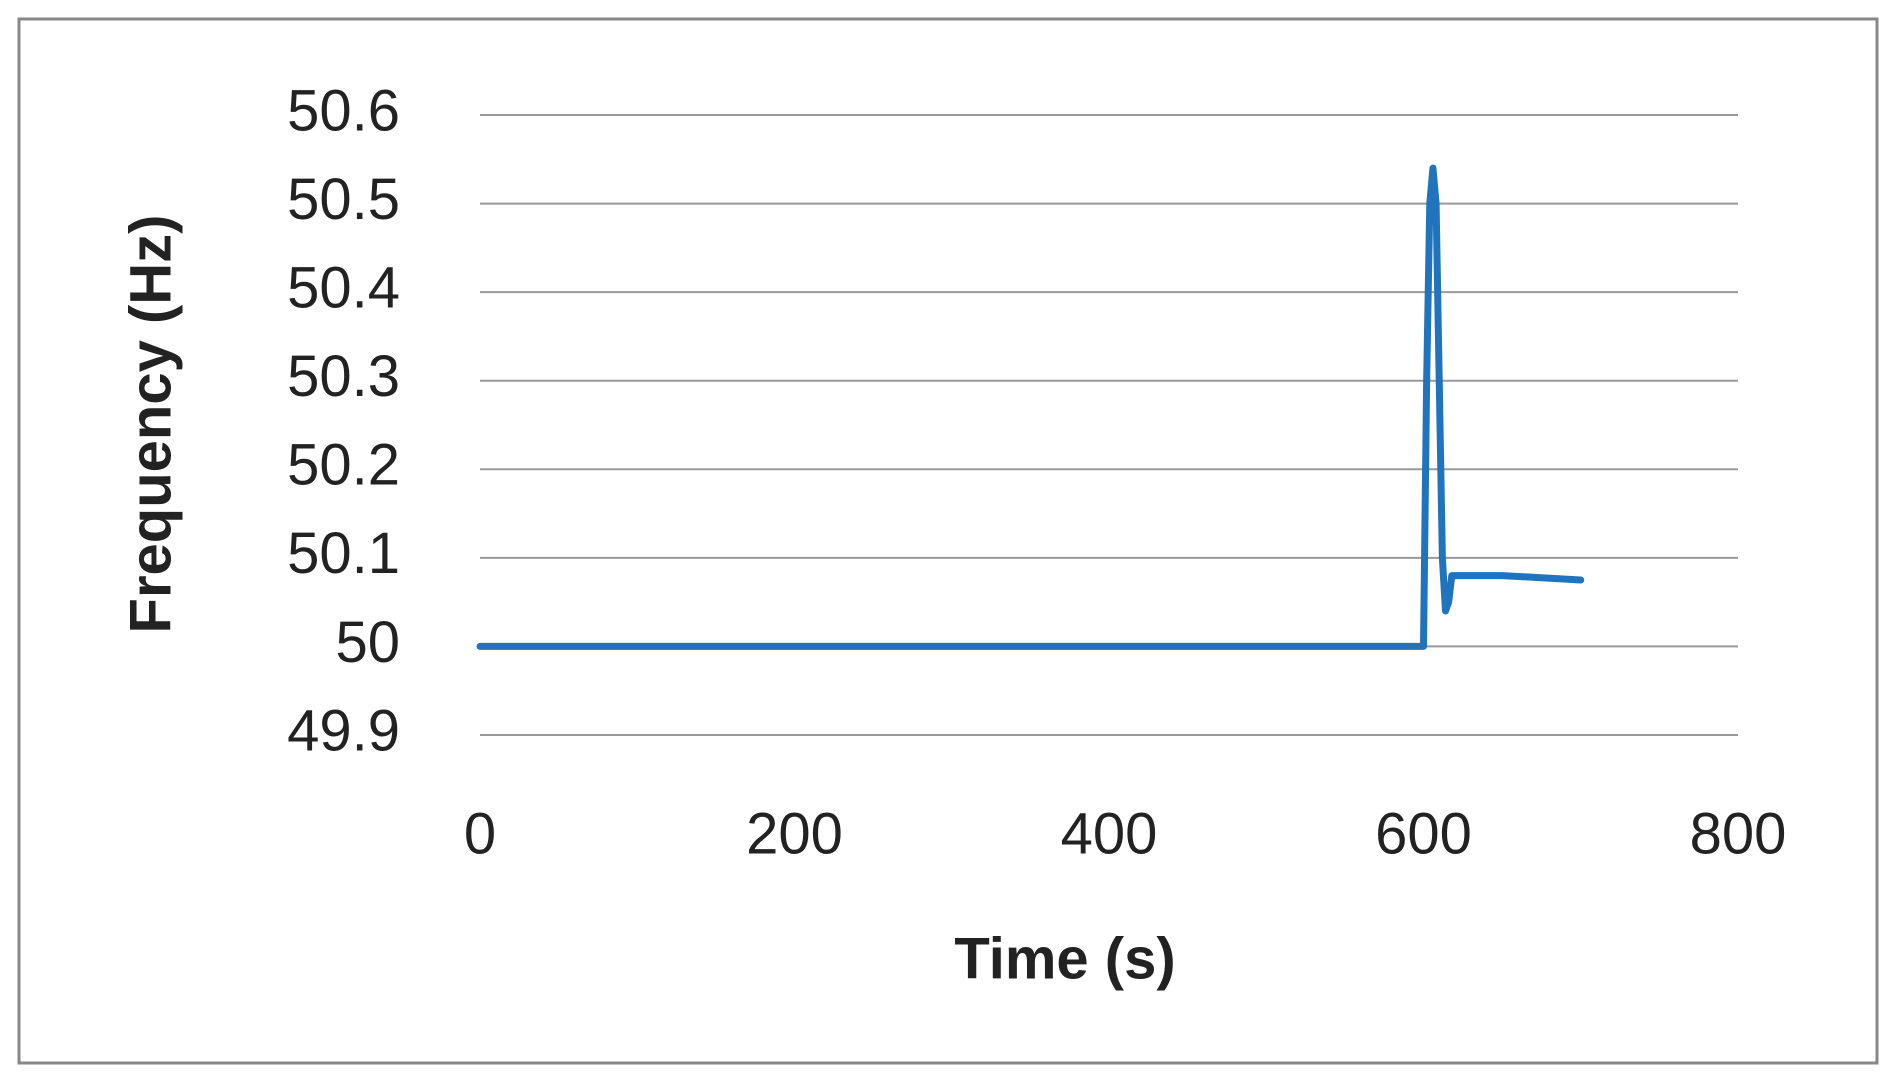 This screenshot has height=1087, width=1895. I want to click on y-tick-label: 50.3, so click(343, 376).